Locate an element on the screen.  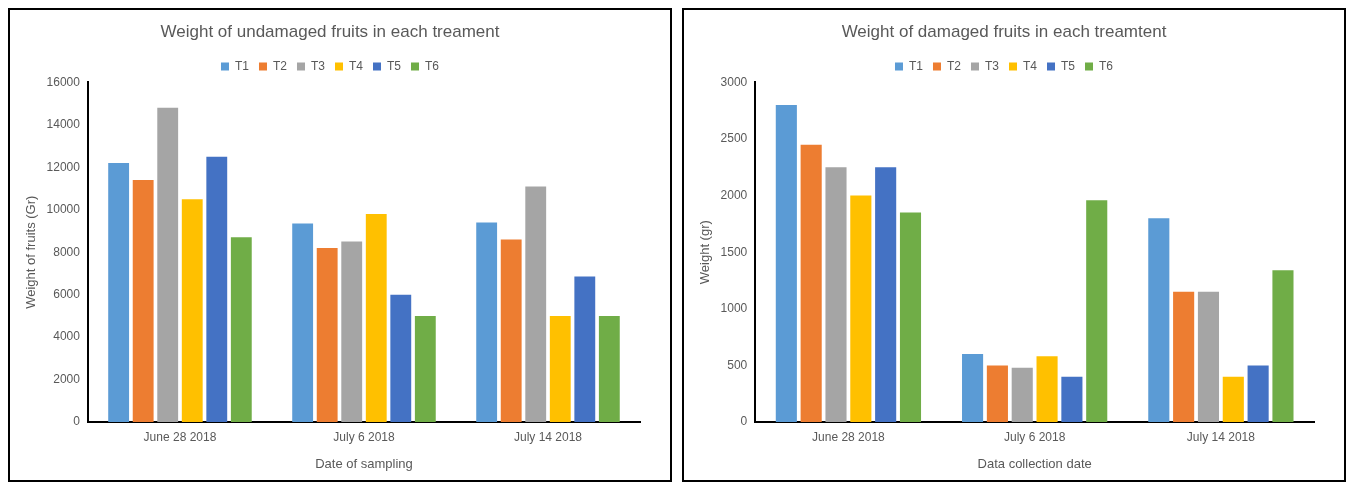
y-tick-label: 14000 is located at coordinates (63, 124).